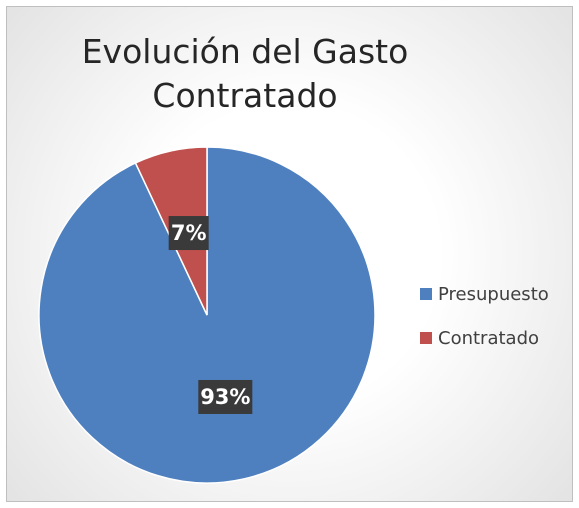  I want to click on legend-label: Presupuesto, so click(493, 294).